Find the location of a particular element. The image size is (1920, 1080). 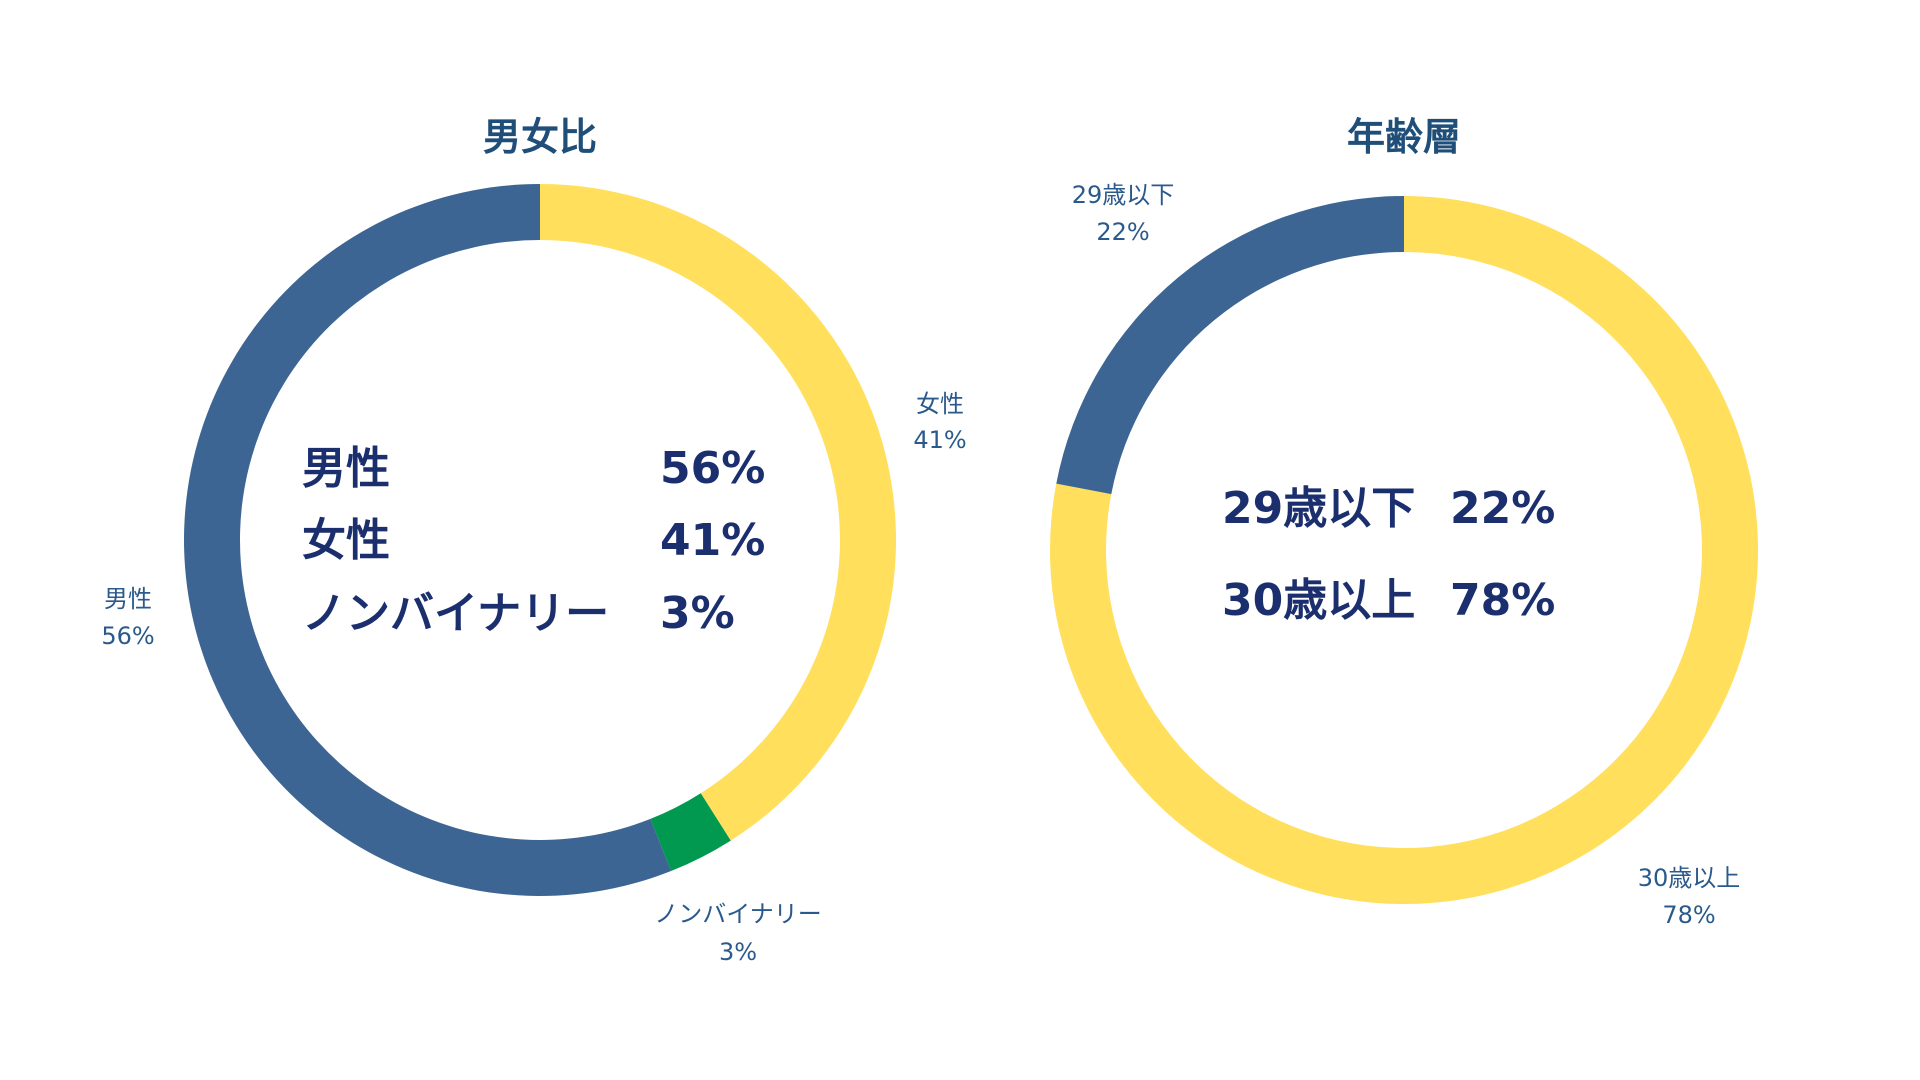

age-chart-title: 年齢層 is located at coordinates (1404, 137).